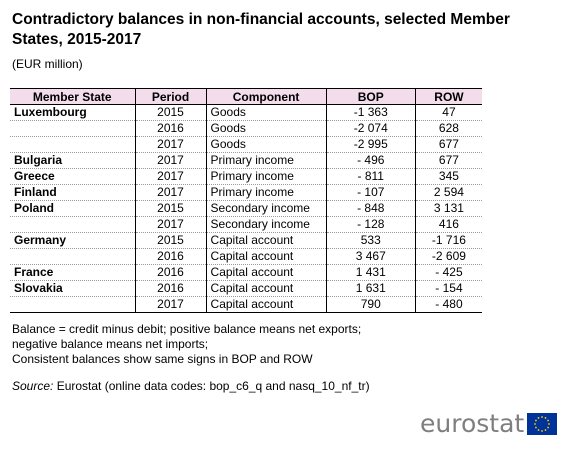 This screenshot has height=450, width=564. What do you see at coordinates (370, 144) in the screenshot?
I see `cell-bop: -2 995` at bounding box center [370, 144].